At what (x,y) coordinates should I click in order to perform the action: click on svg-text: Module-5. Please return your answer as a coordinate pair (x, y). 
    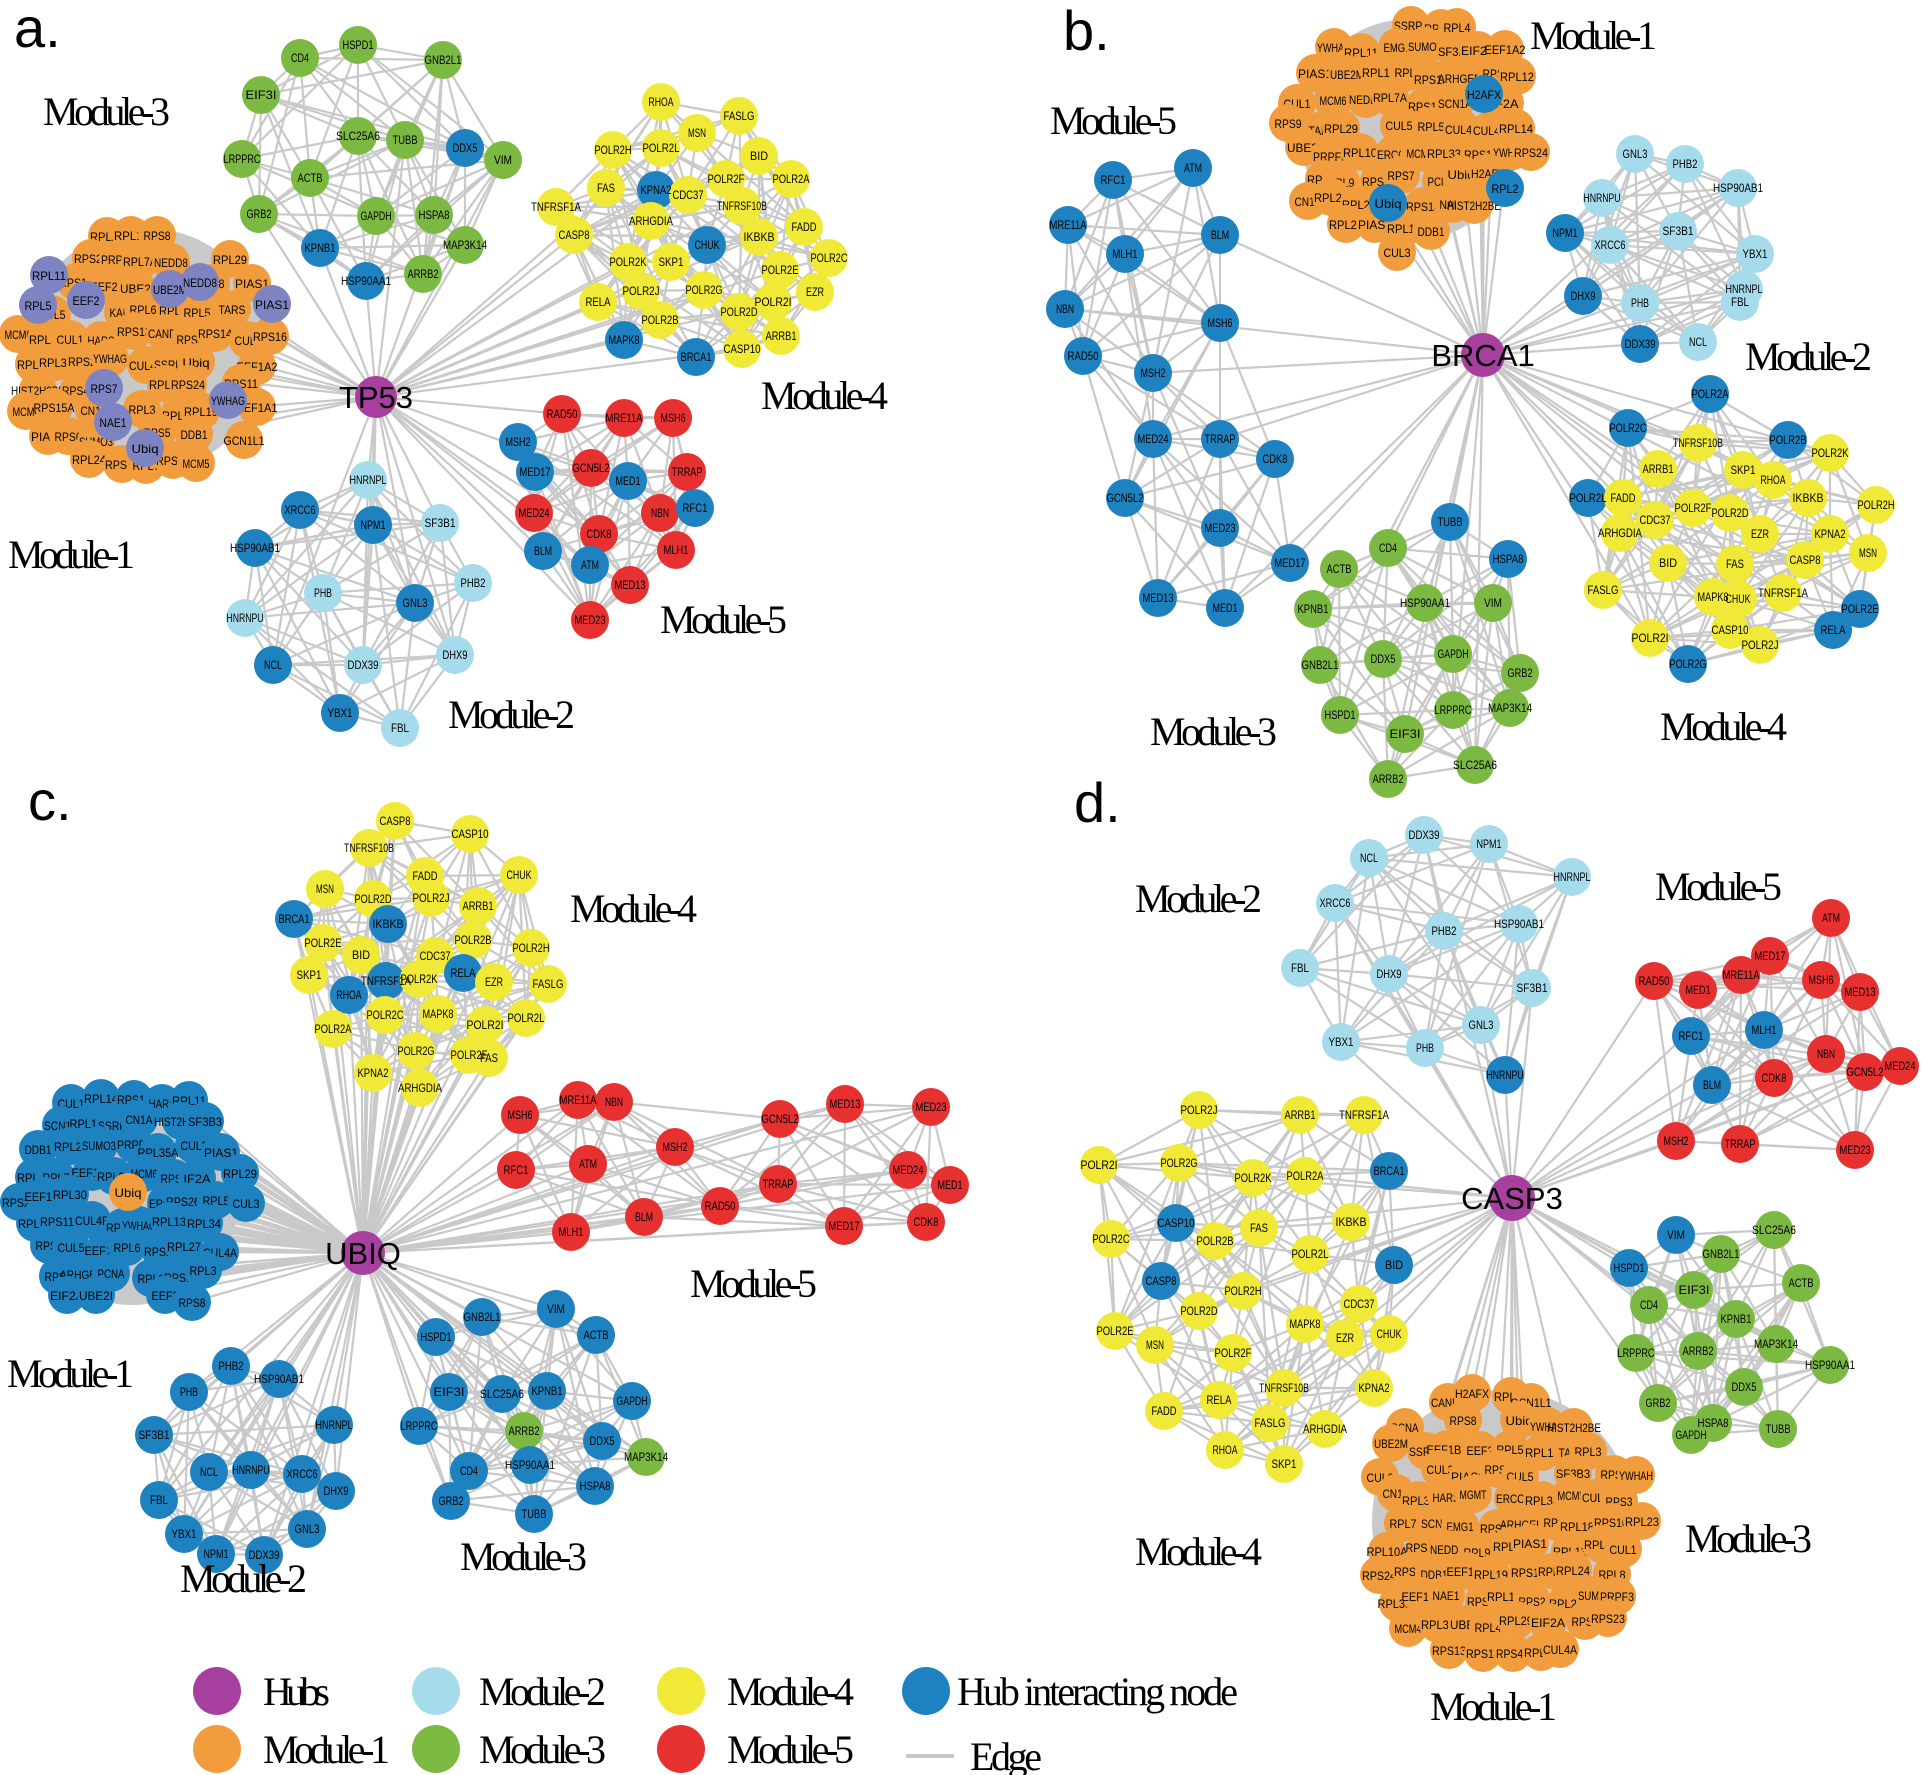
    Looking at the image, I should click on (753, 1283).